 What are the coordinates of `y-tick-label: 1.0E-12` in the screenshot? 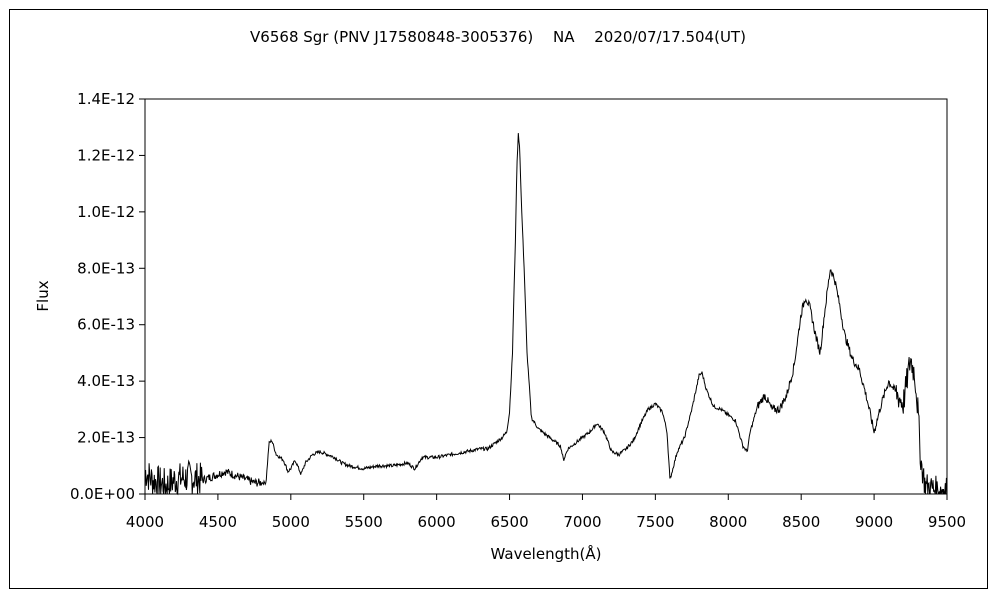 It's located at (106, 212).